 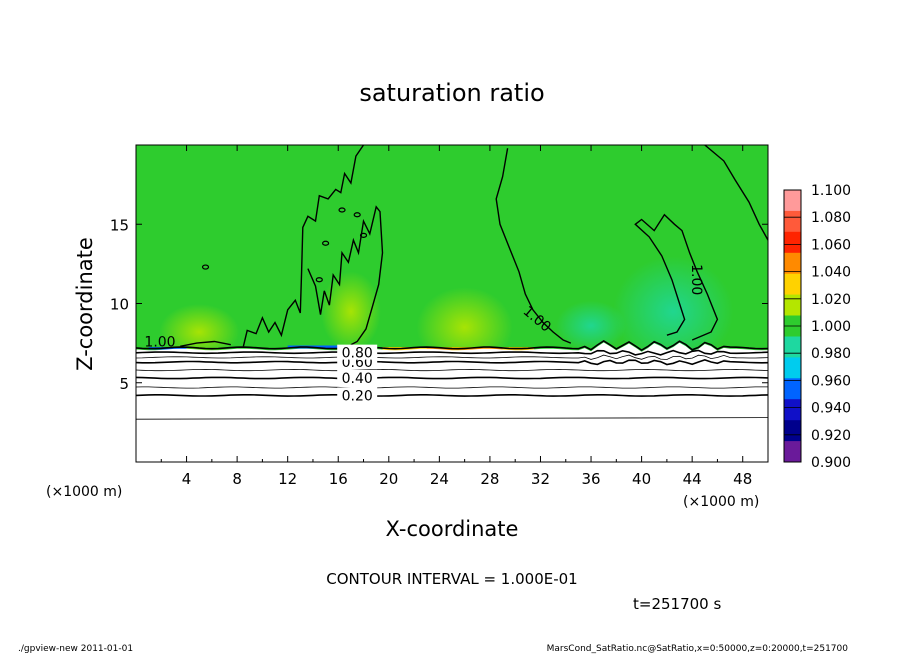 I want to click on gradient-band, so click(x=332, y=347).